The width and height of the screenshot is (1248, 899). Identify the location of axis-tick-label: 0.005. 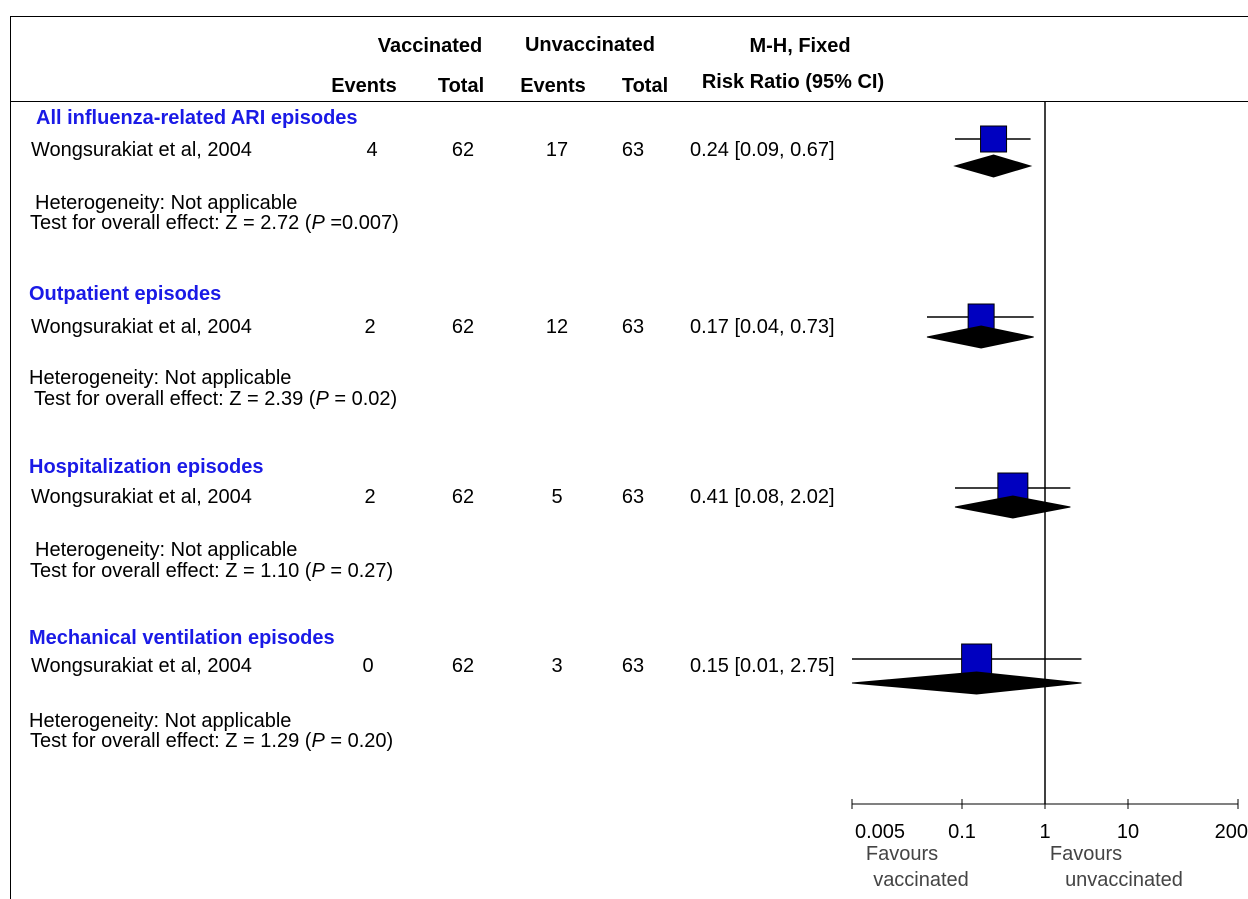
(880, 832).